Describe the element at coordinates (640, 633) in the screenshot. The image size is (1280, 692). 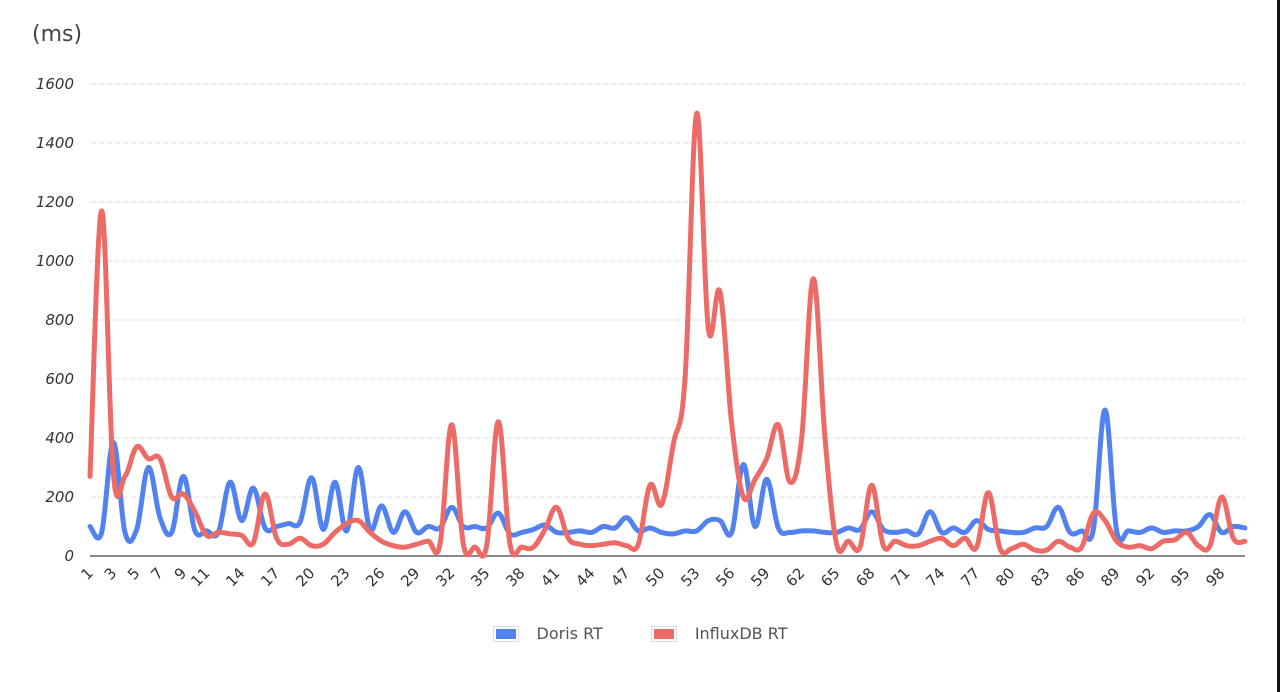
I see `chart-legend: Doris RT InfluxDB RT` at that location.